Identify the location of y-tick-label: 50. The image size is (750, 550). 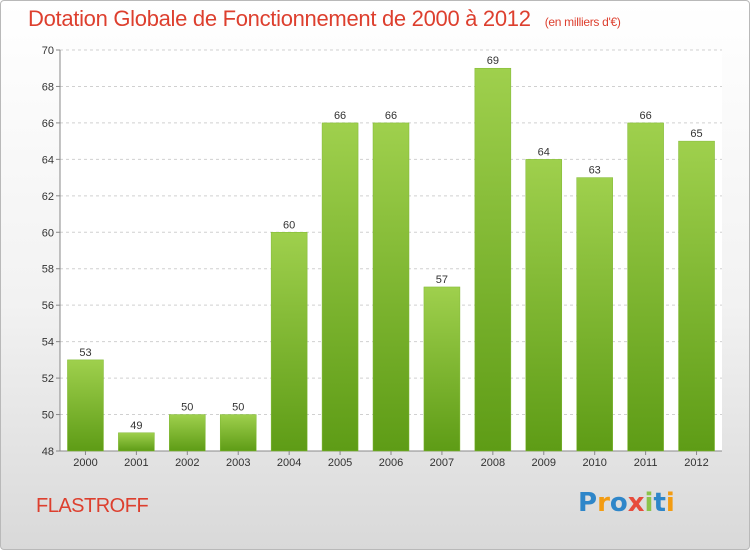
(48, 416).